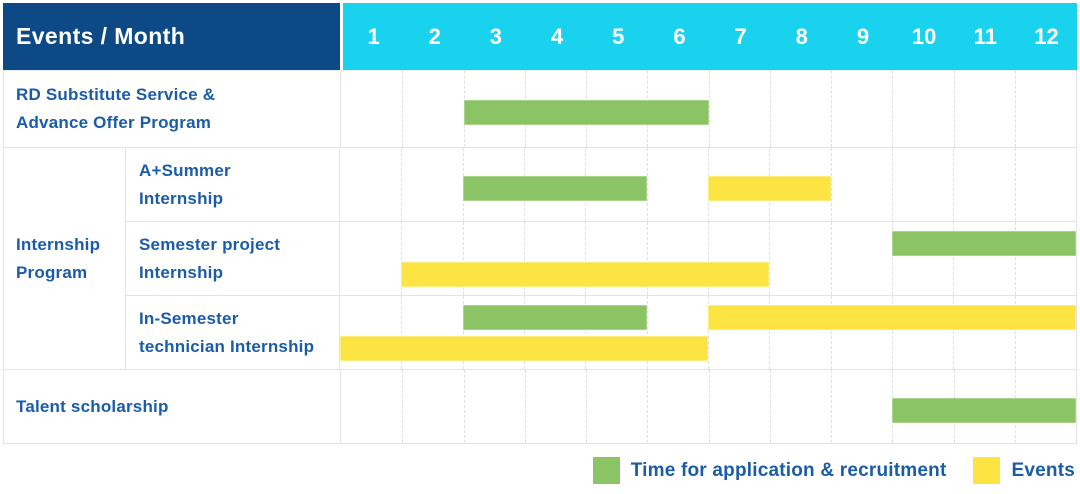  I want to click on yellow-swatch-icon, so click(987, 470).